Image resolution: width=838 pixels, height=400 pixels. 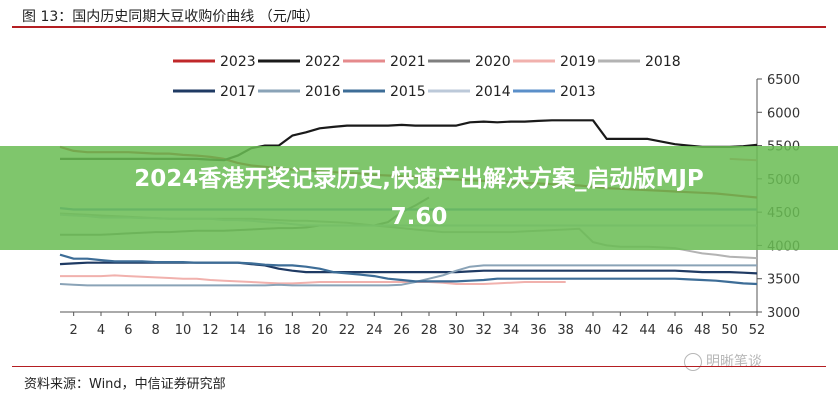 I want to click on x-tick-label: 38, so click(x=565, y=330).